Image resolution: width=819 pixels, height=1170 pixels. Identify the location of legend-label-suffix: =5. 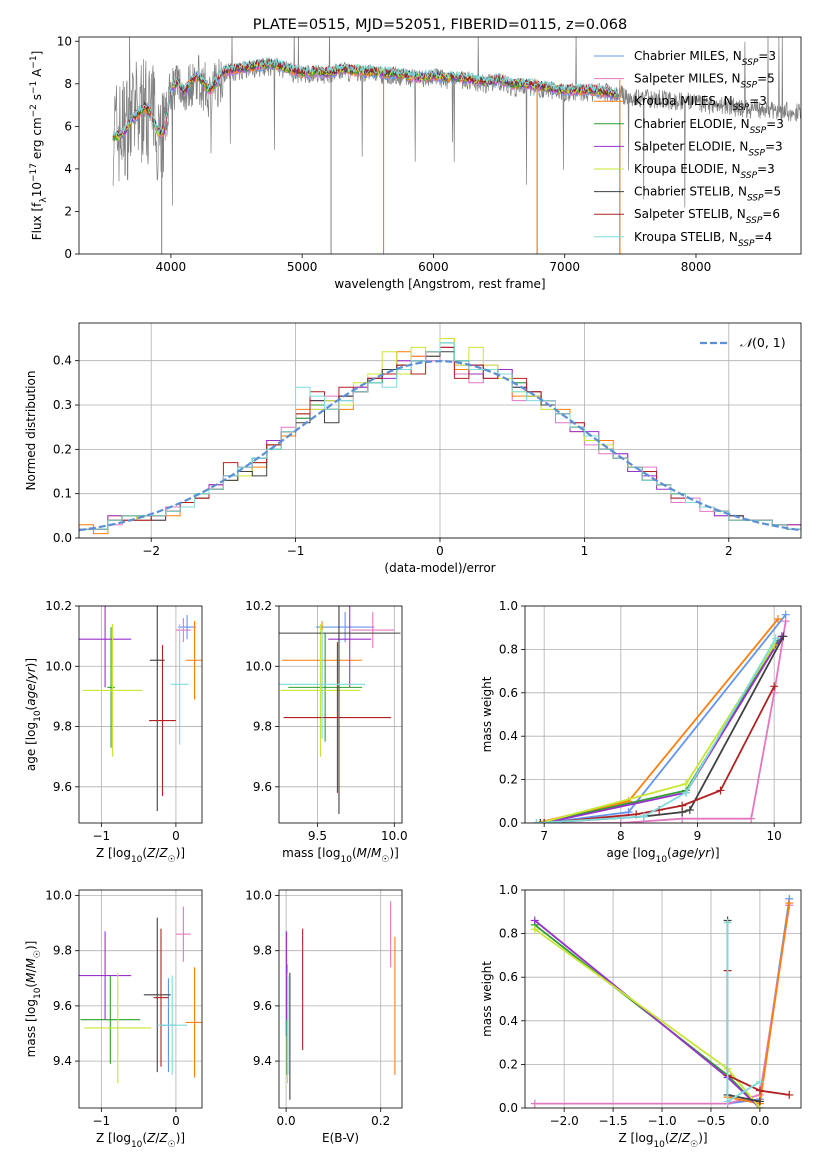
(773, 192).